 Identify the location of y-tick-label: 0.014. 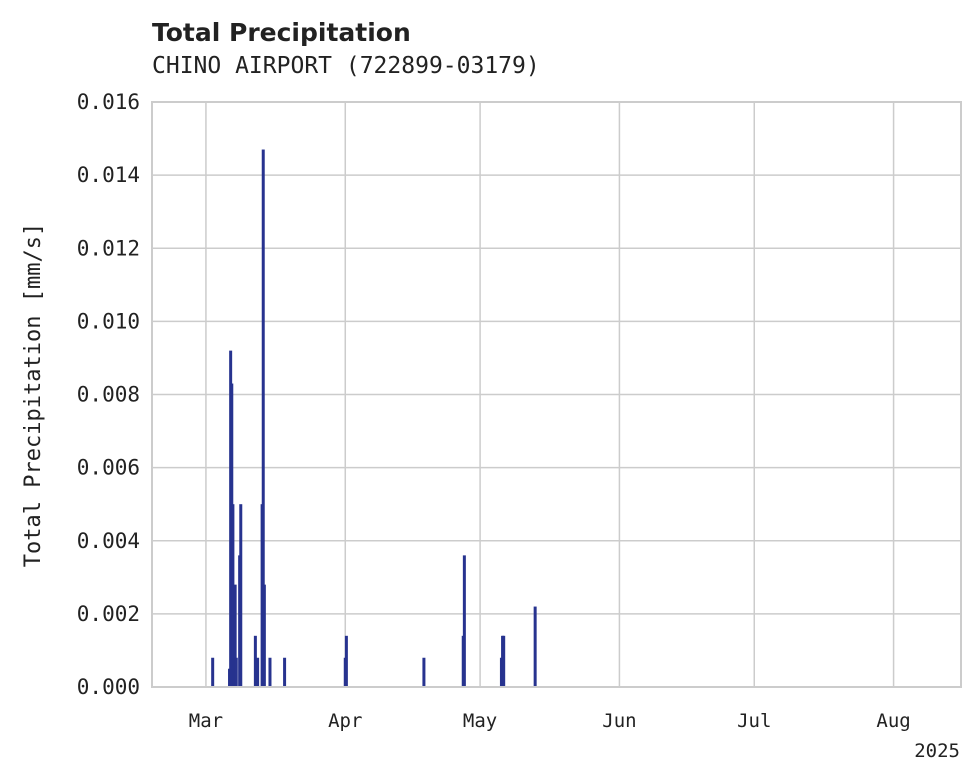
(108, 175).